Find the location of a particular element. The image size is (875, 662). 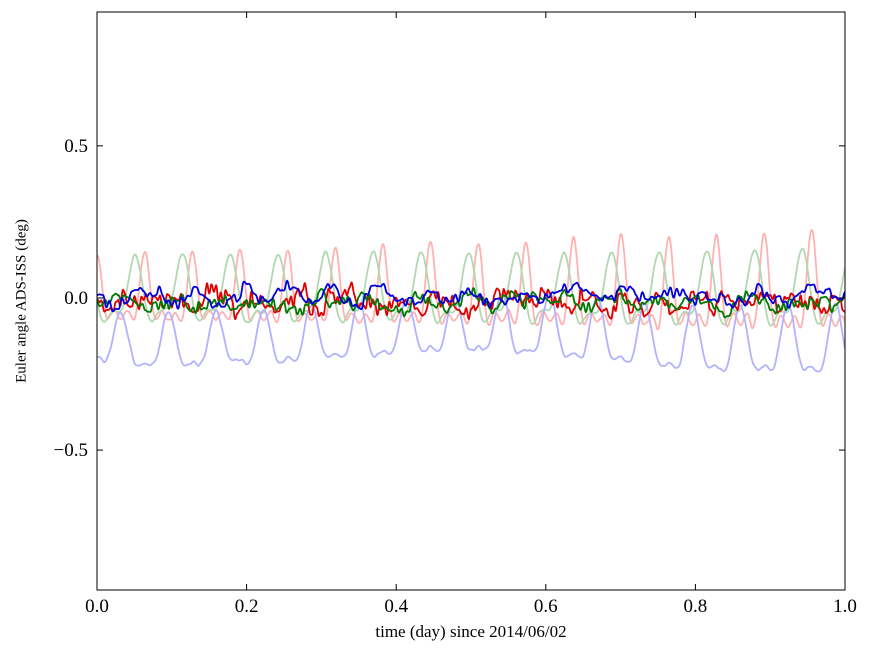

y-tick-label: 0.0 is located at coordinates (76, 298).